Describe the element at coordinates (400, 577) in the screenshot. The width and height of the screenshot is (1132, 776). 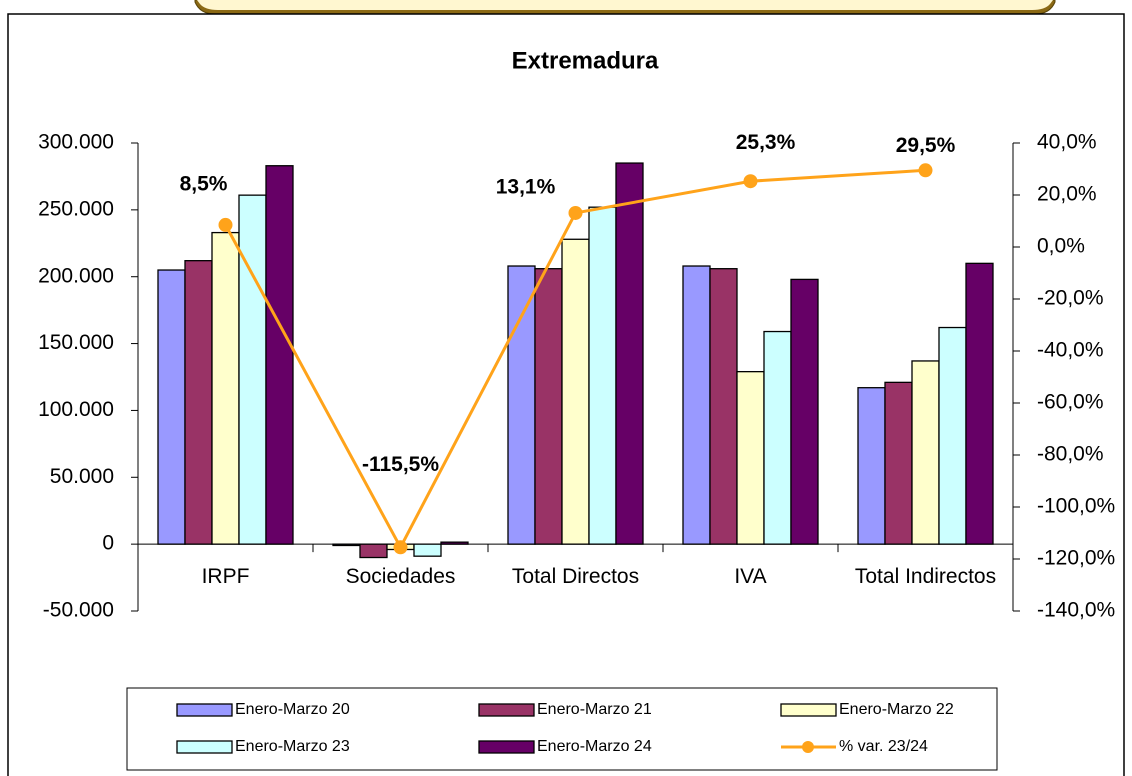
I see `x-tick-label: Sociedades` at that location.